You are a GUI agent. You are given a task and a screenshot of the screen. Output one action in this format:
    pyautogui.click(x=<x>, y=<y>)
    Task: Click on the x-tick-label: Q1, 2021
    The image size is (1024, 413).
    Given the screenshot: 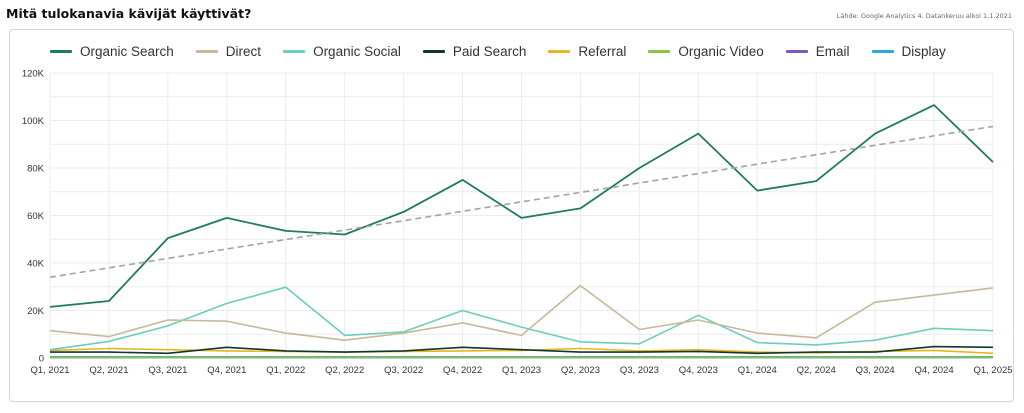 What is the action you would take?
    pyautogui.click(x=49, y=370)
    